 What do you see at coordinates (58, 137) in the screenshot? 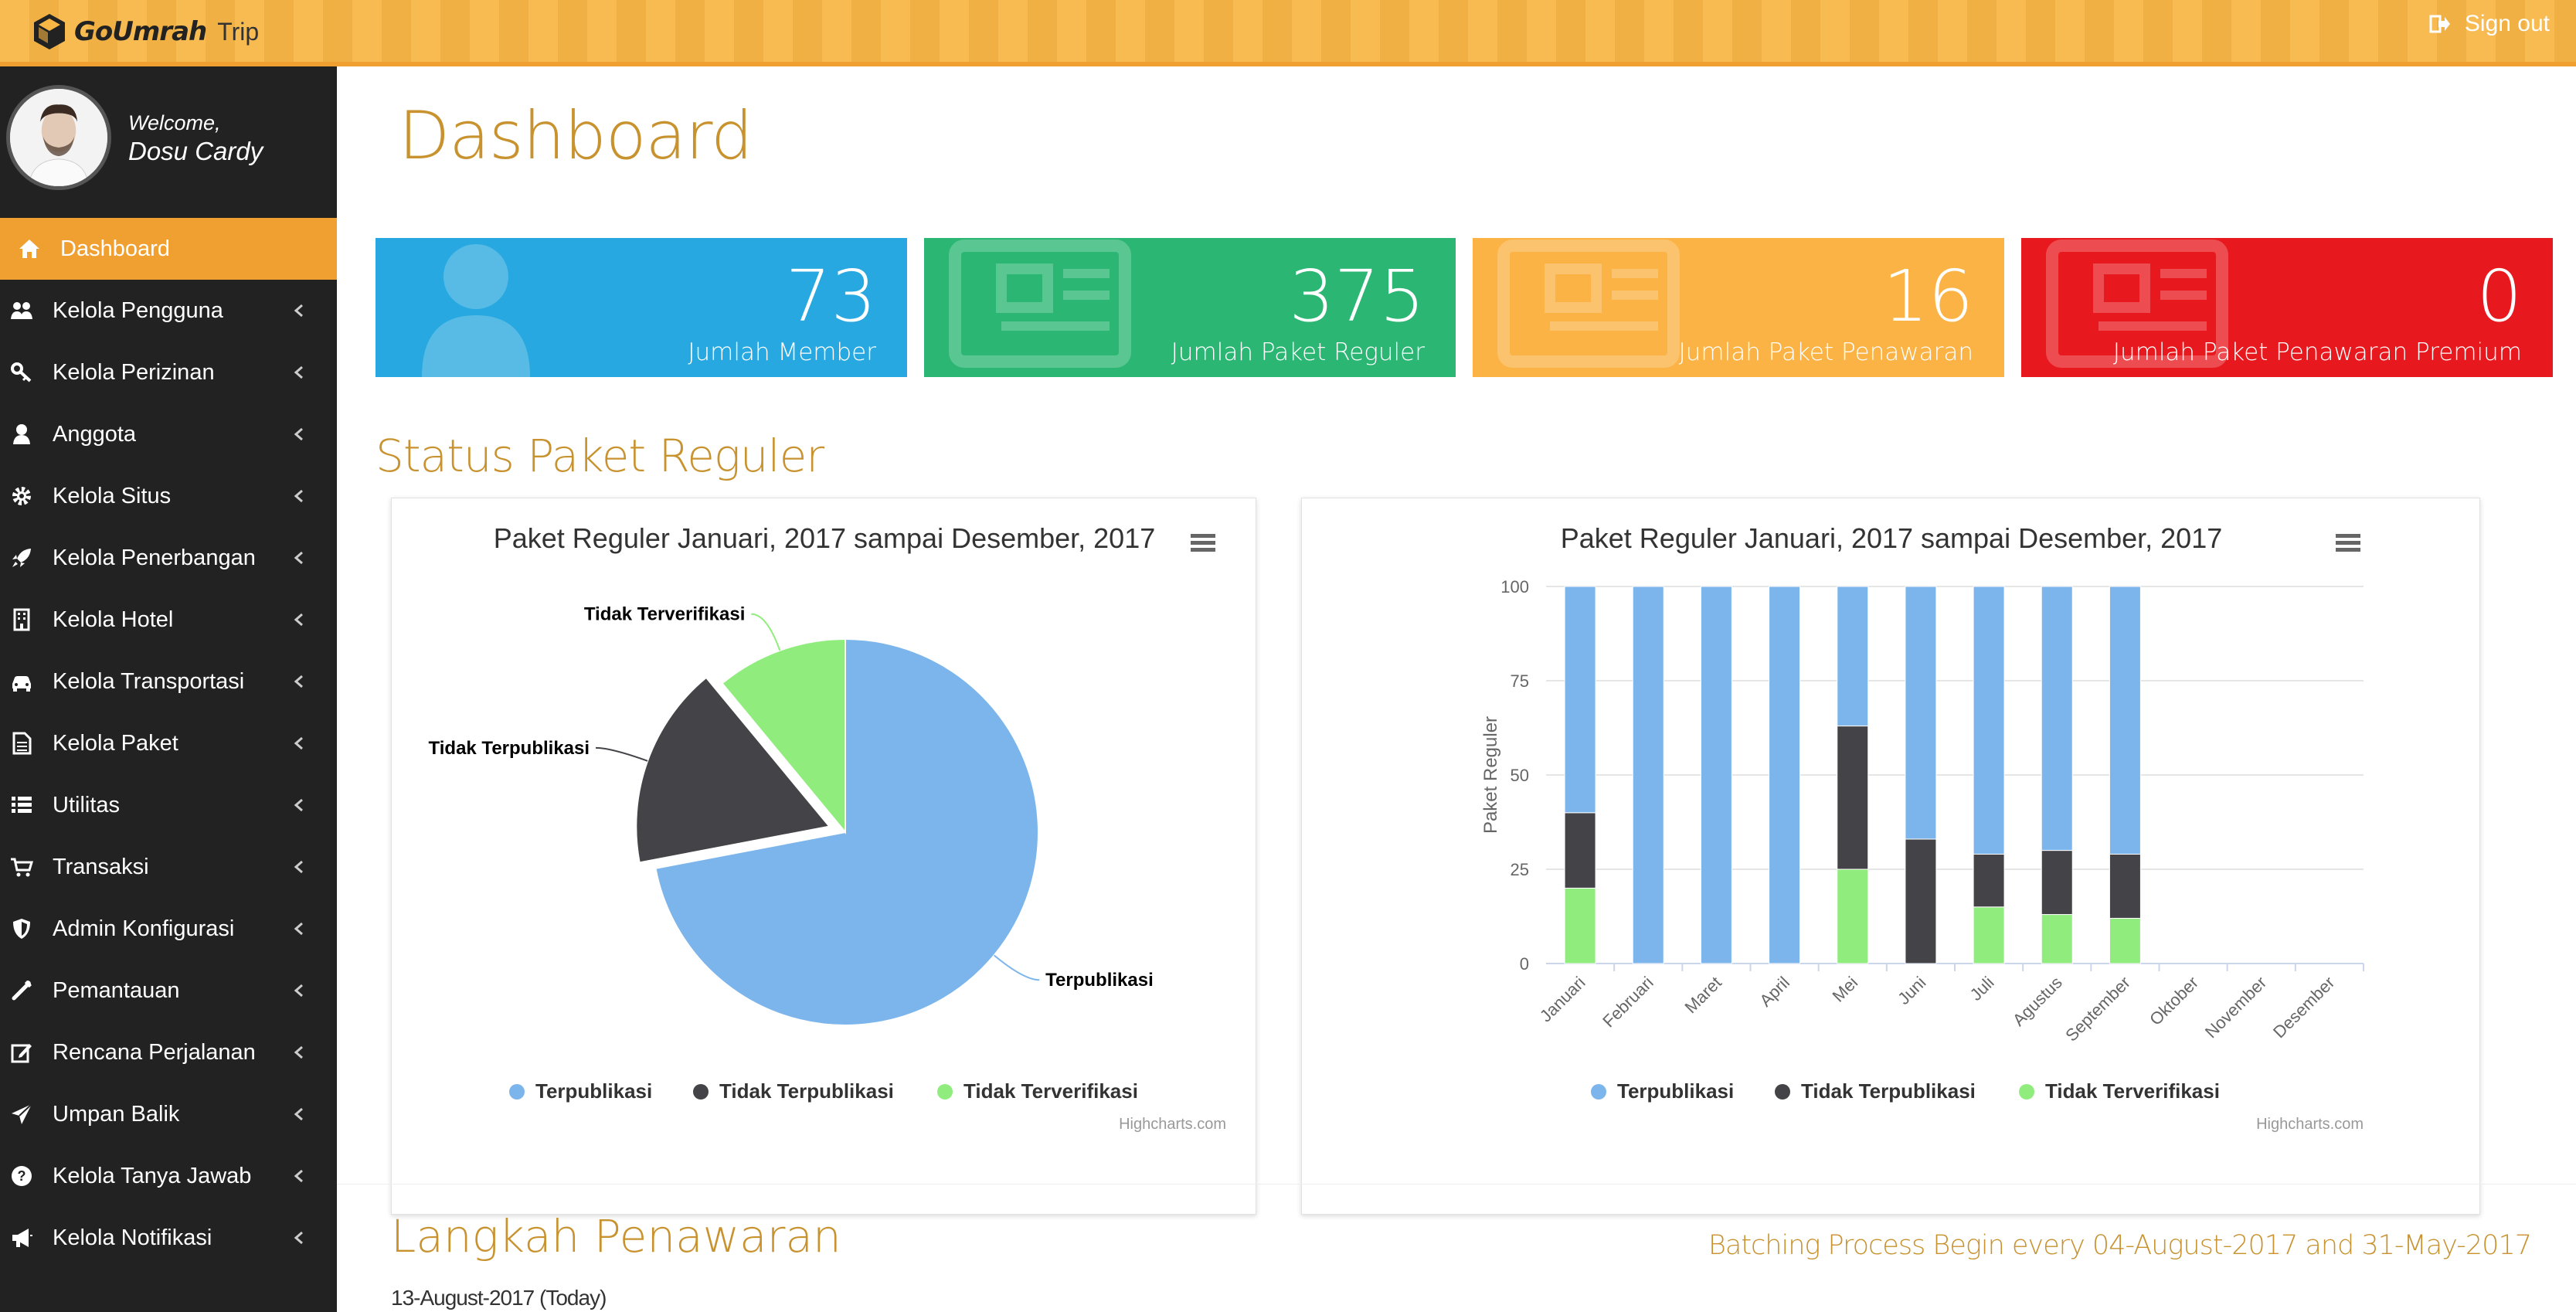
I see `avatar` at bounding box center [58, 137].